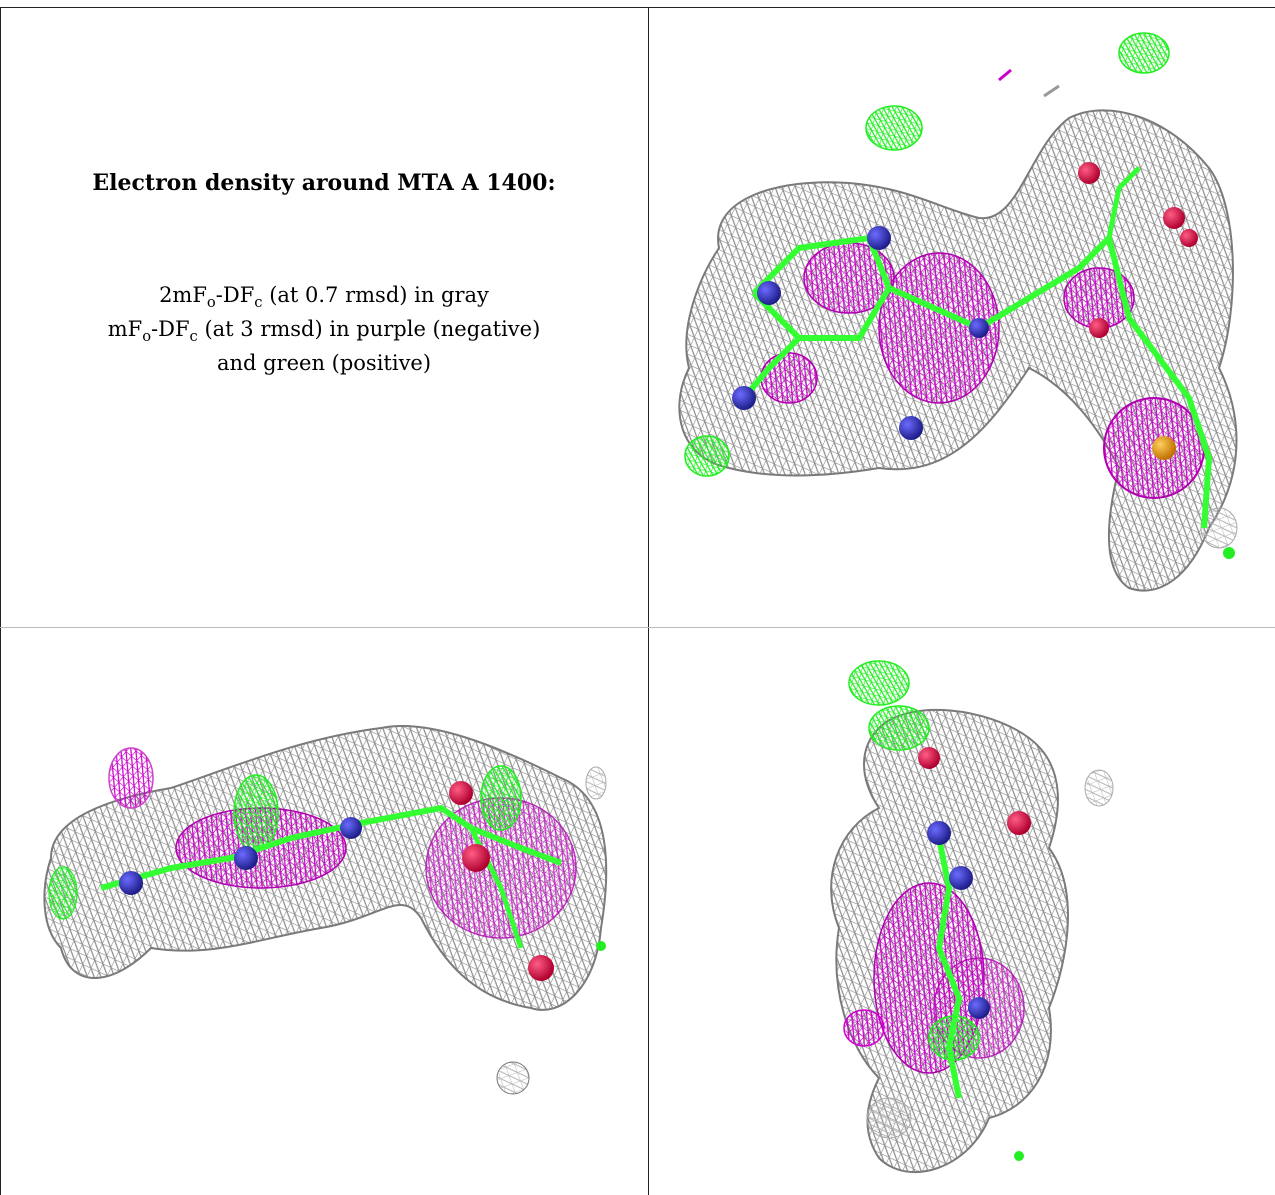 The width and height of the screenshot is (1275, 1195). What do you see at coordinates (972, 917) in the screenshot?
I see `electron-density-view-3-icon` at bounding box center [972, 917].